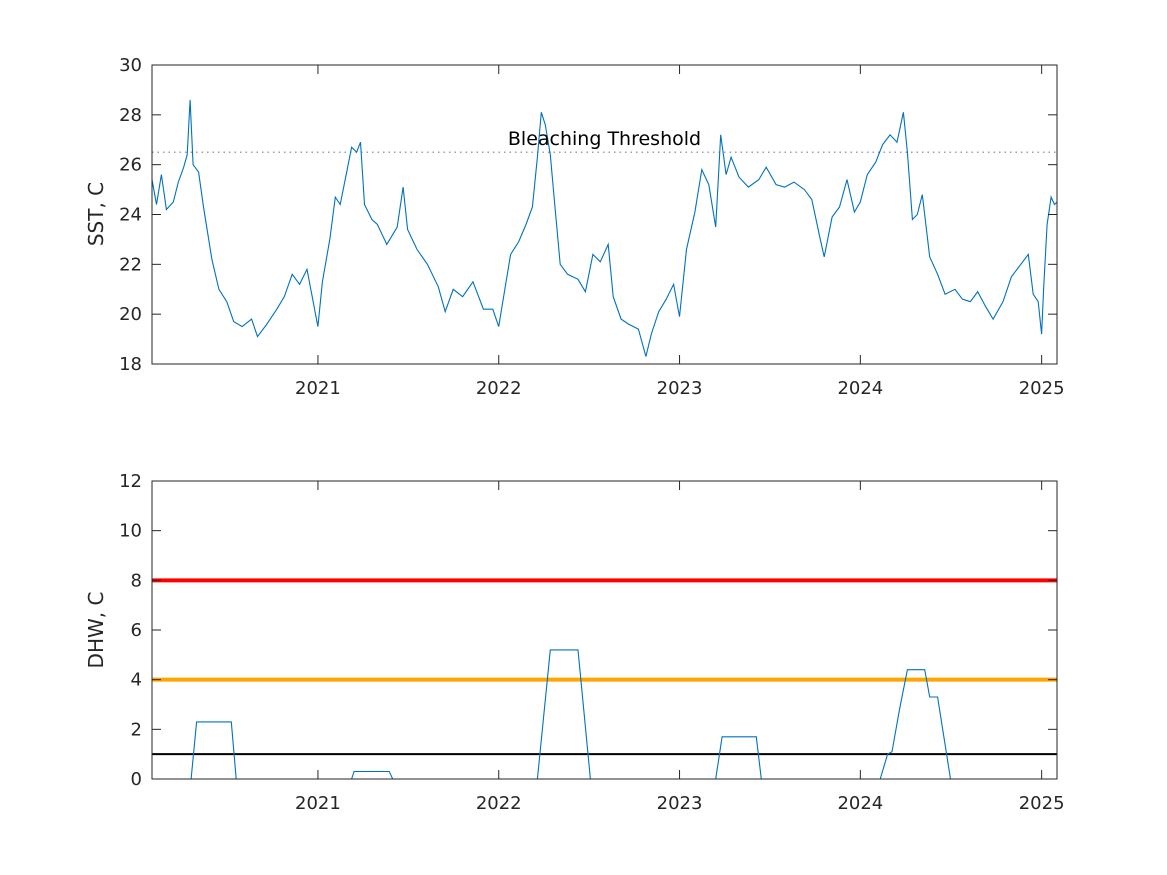  Describe the element at coordinates (130, 264) in the screenshot. I see `y-tick-label: 22` at that location.